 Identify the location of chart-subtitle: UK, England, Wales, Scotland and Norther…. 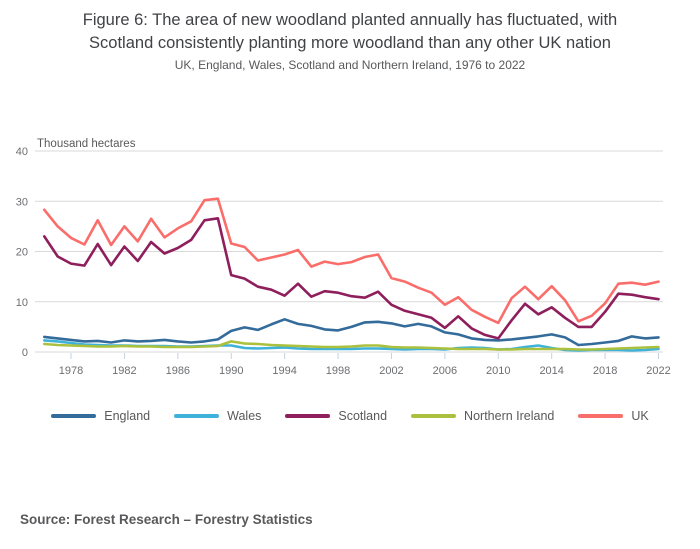
(350, 65).